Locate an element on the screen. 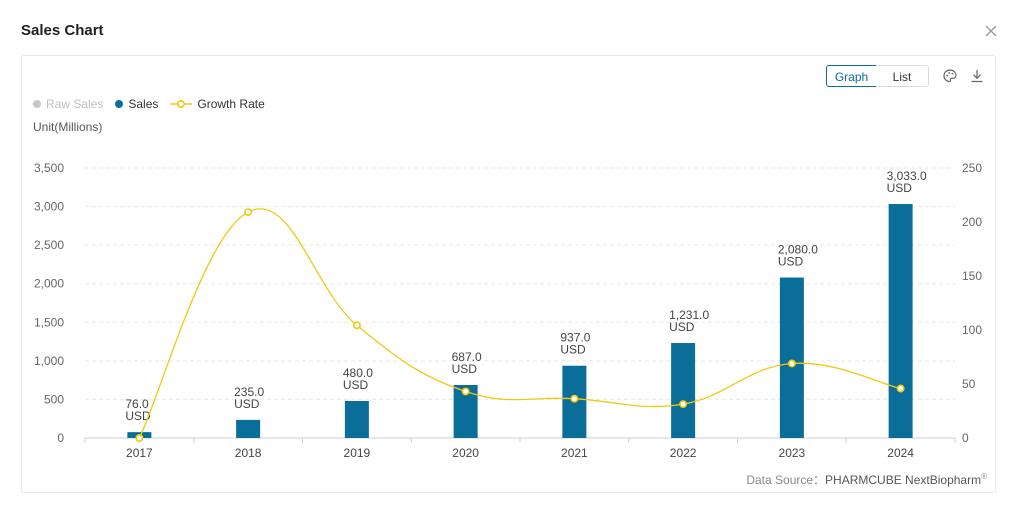  legend-item-raw-sales: Raw Sales is located at coordinates (68, 104).